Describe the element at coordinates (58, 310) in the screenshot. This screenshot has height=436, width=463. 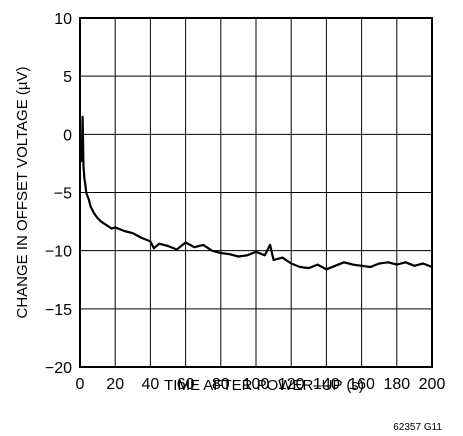
I see `y-tick-label: −15` at that location.